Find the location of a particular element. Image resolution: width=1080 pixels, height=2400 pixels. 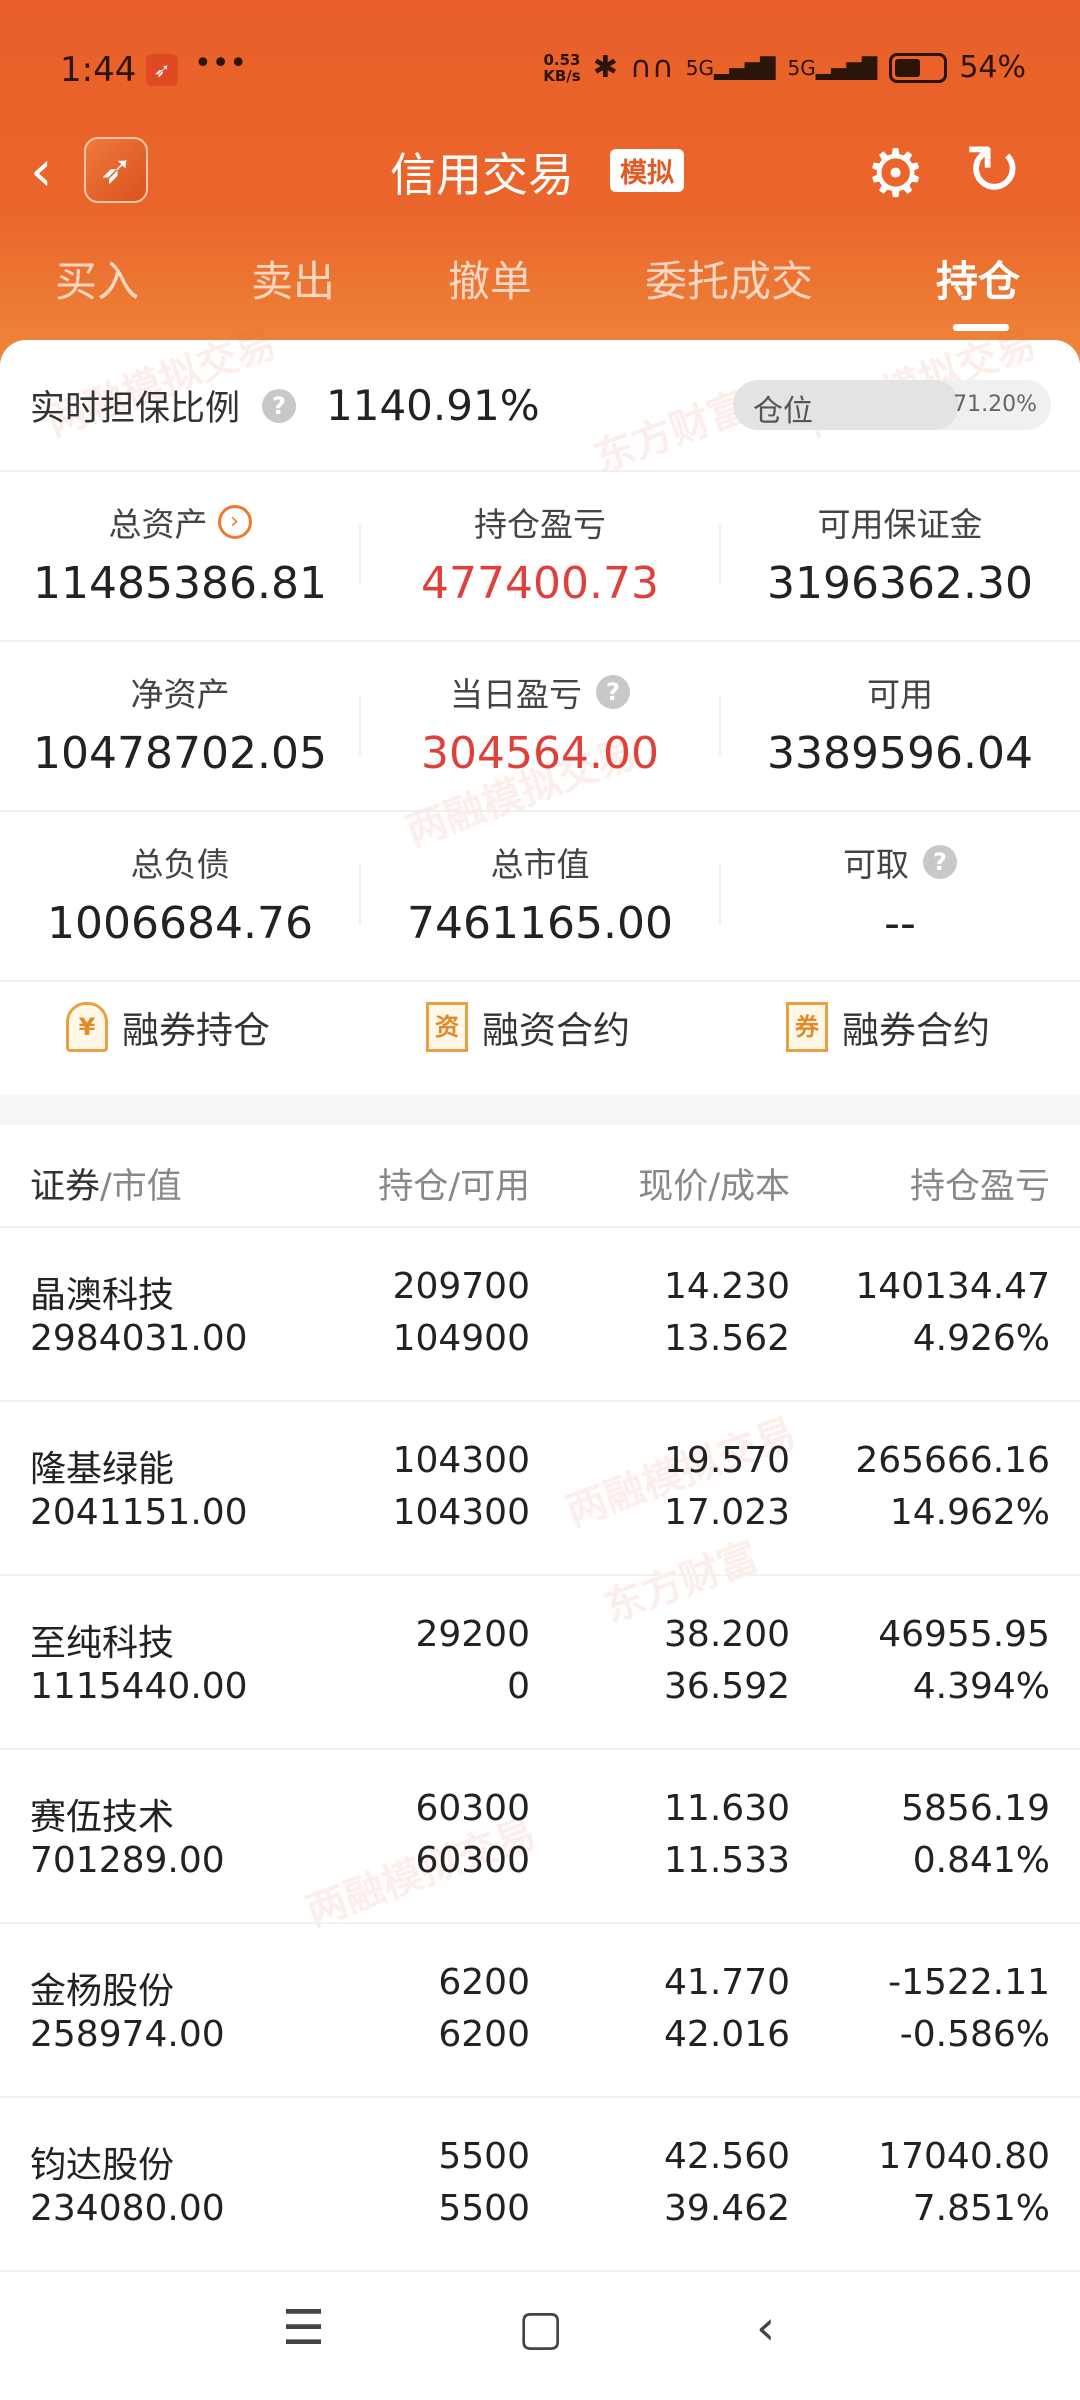

refresh-icon: ↻ is located at coordinates (993, 170).